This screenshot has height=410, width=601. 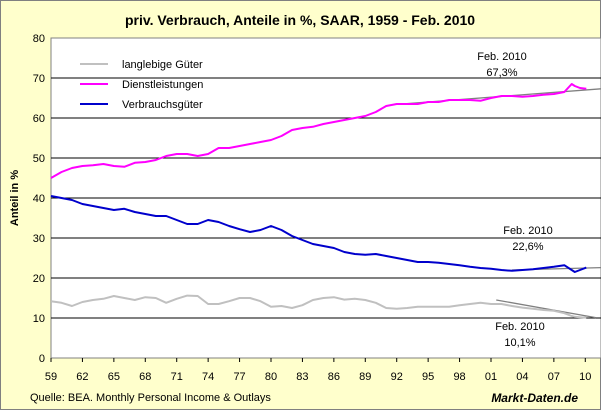 I want to click on x-tick-label: 77, so click(x=239, y=377).